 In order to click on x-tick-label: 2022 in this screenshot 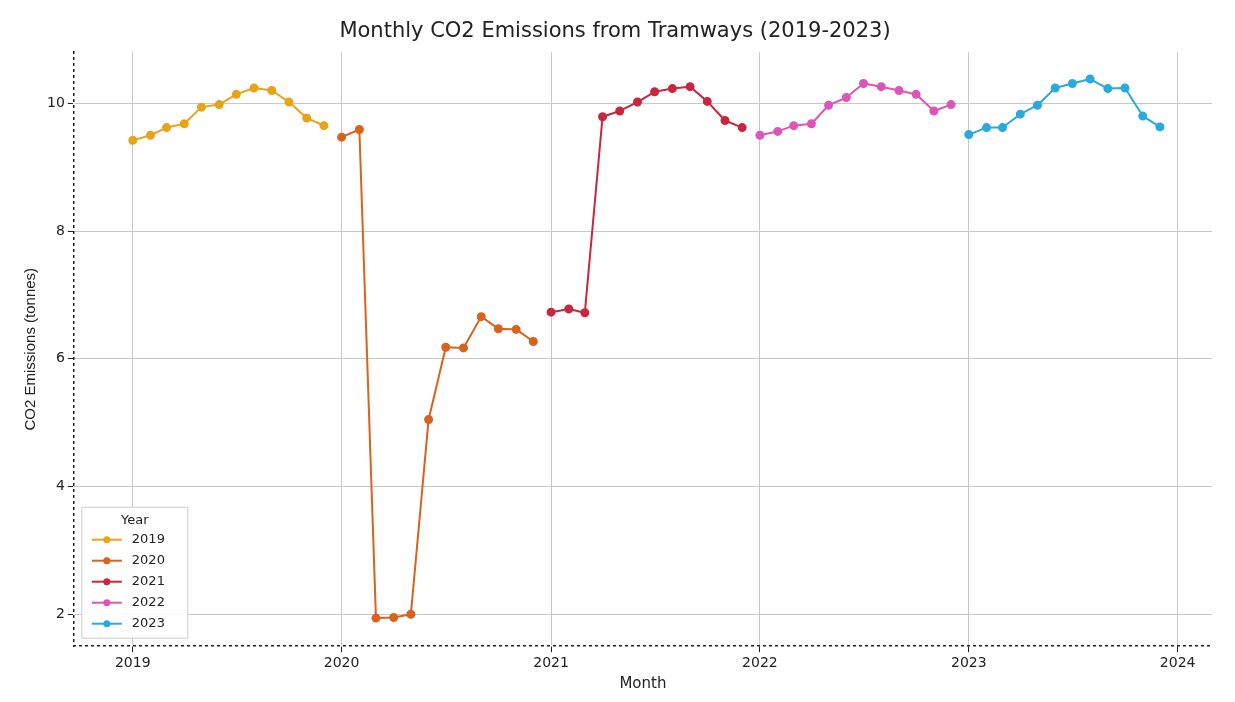, I will do `click(760, 662)`.